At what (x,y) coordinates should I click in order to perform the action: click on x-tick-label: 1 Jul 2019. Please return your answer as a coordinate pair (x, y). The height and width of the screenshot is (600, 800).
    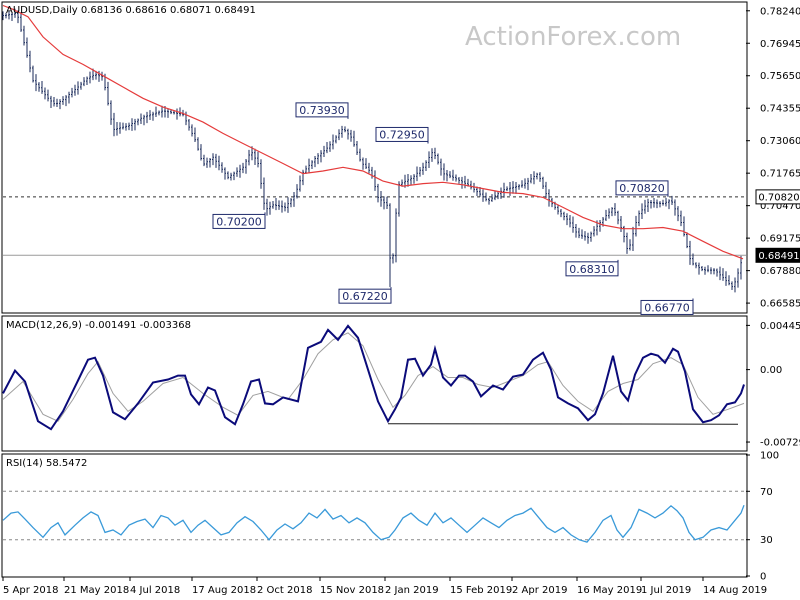
    Looking at the image, I should click on (666, 590).